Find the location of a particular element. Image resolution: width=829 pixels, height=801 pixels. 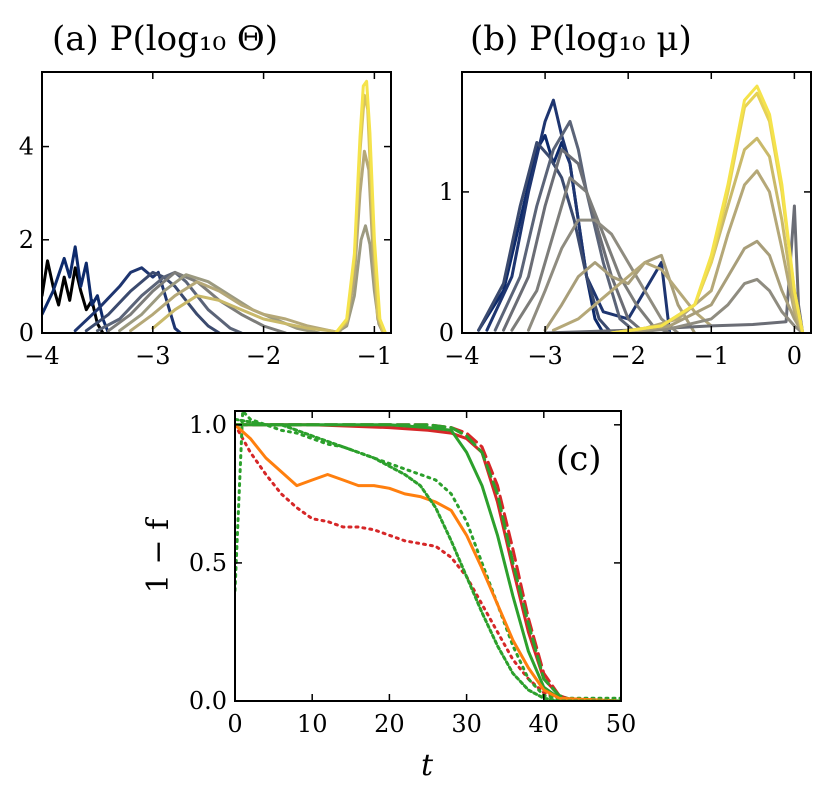

panel-c-xtick-label: 10 is located at coordinates (312, 724).